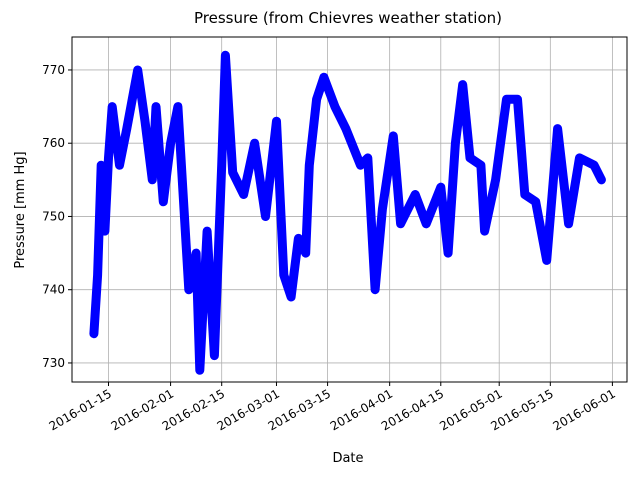 The image size is (640, 480). Describe the element at coordinates (53, 70) in the screenshot. I see `y-tick-label: 770` at that location.